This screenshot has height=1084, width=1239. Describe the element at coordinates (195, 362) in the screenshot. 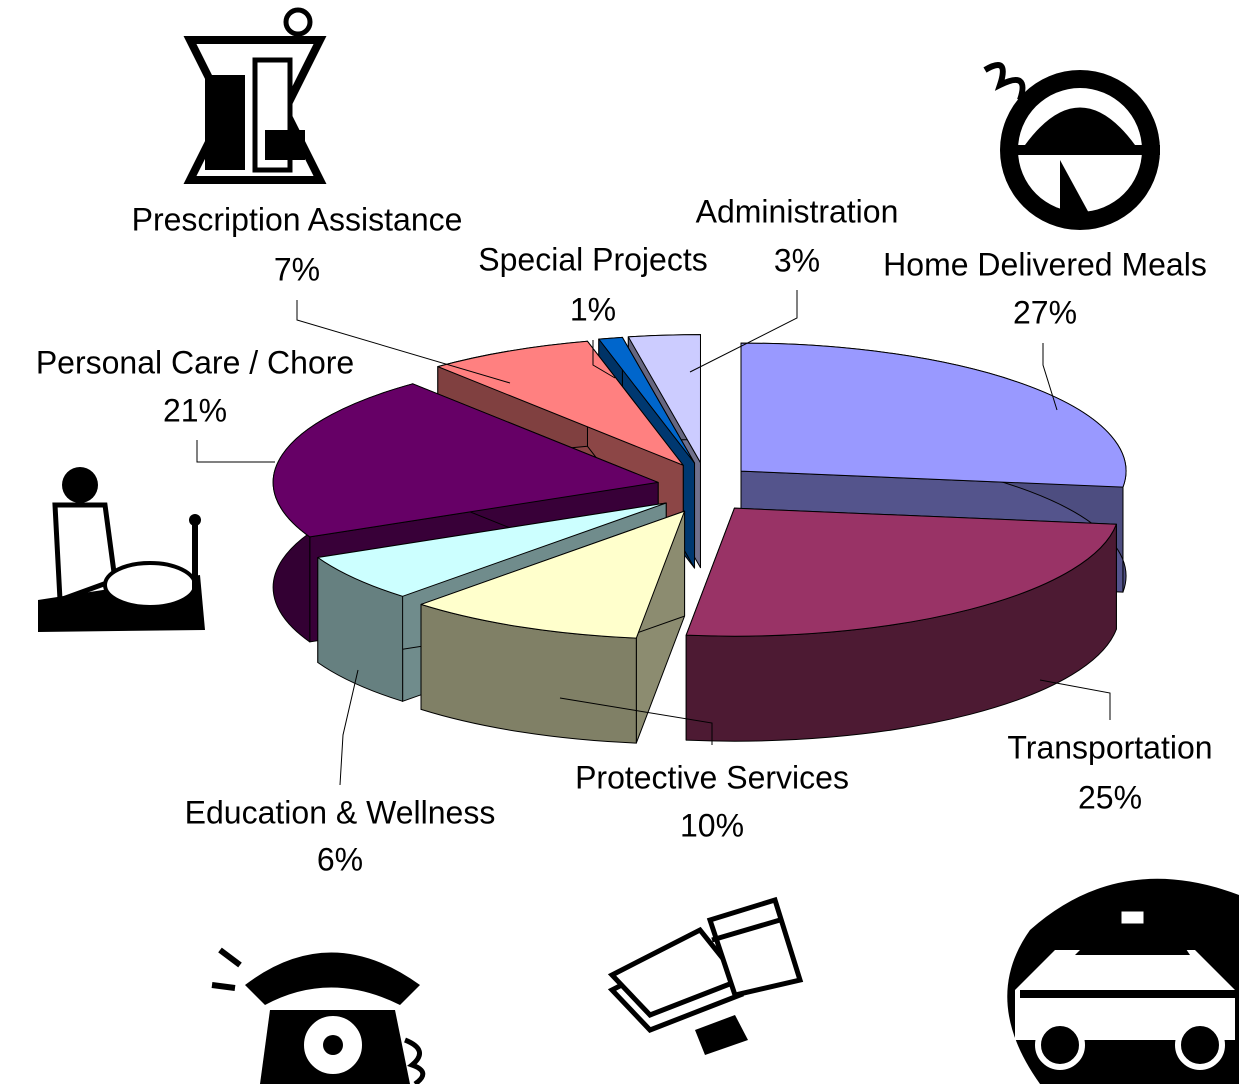

I see `category-label: Personal Care / Chore` at that location.